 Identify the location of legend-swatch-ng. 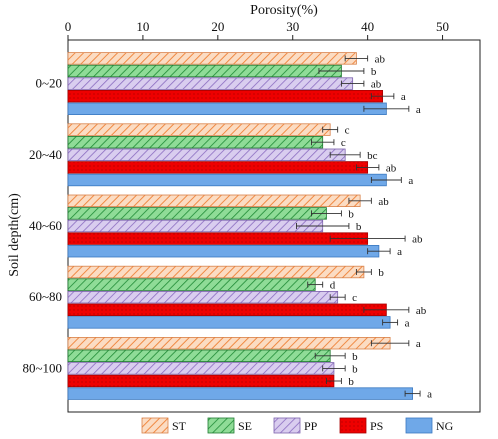
(419, 425).